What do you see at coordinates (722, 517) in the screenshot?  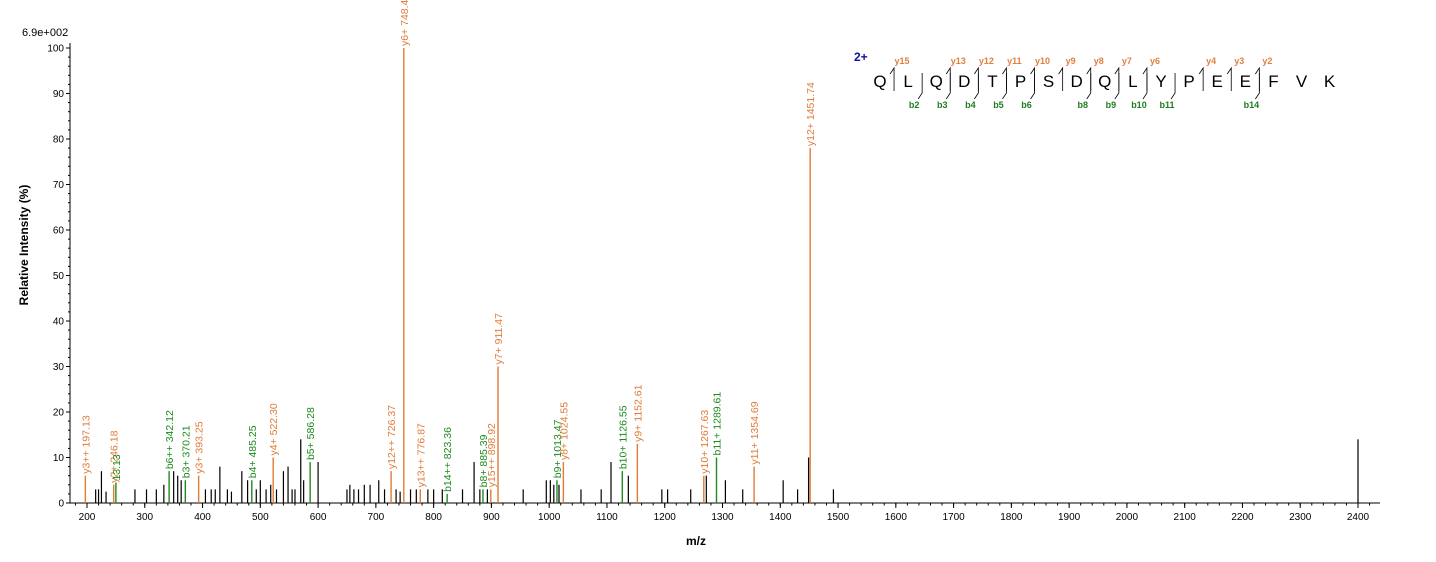 I see `x-tick-label: 1300` at bounding box center [722, 517].